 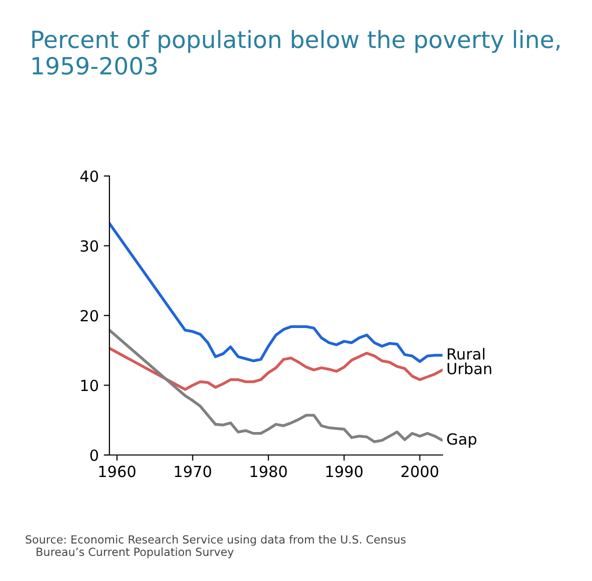 I want to click on x-tick-label: 1990, so click(x=344, y=472).